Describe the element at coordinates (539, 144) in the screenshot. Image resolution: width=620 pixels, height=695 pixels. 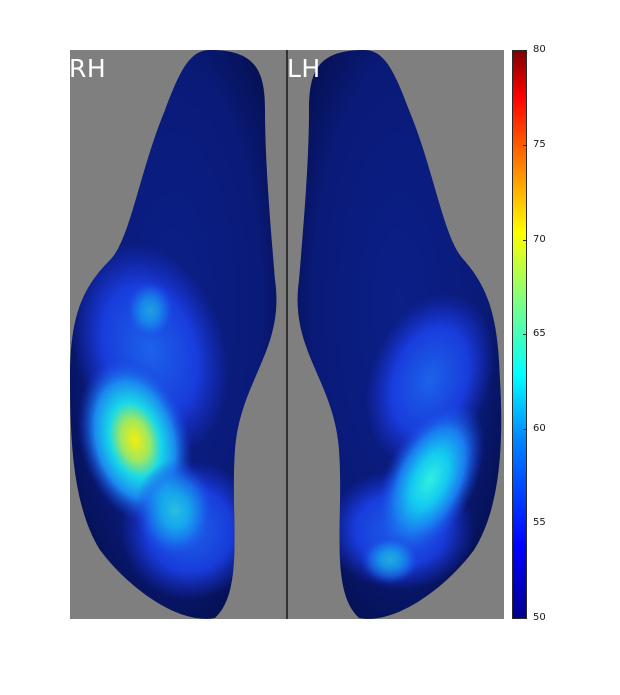
I see `colorbar-tick-label: 75` at that location.